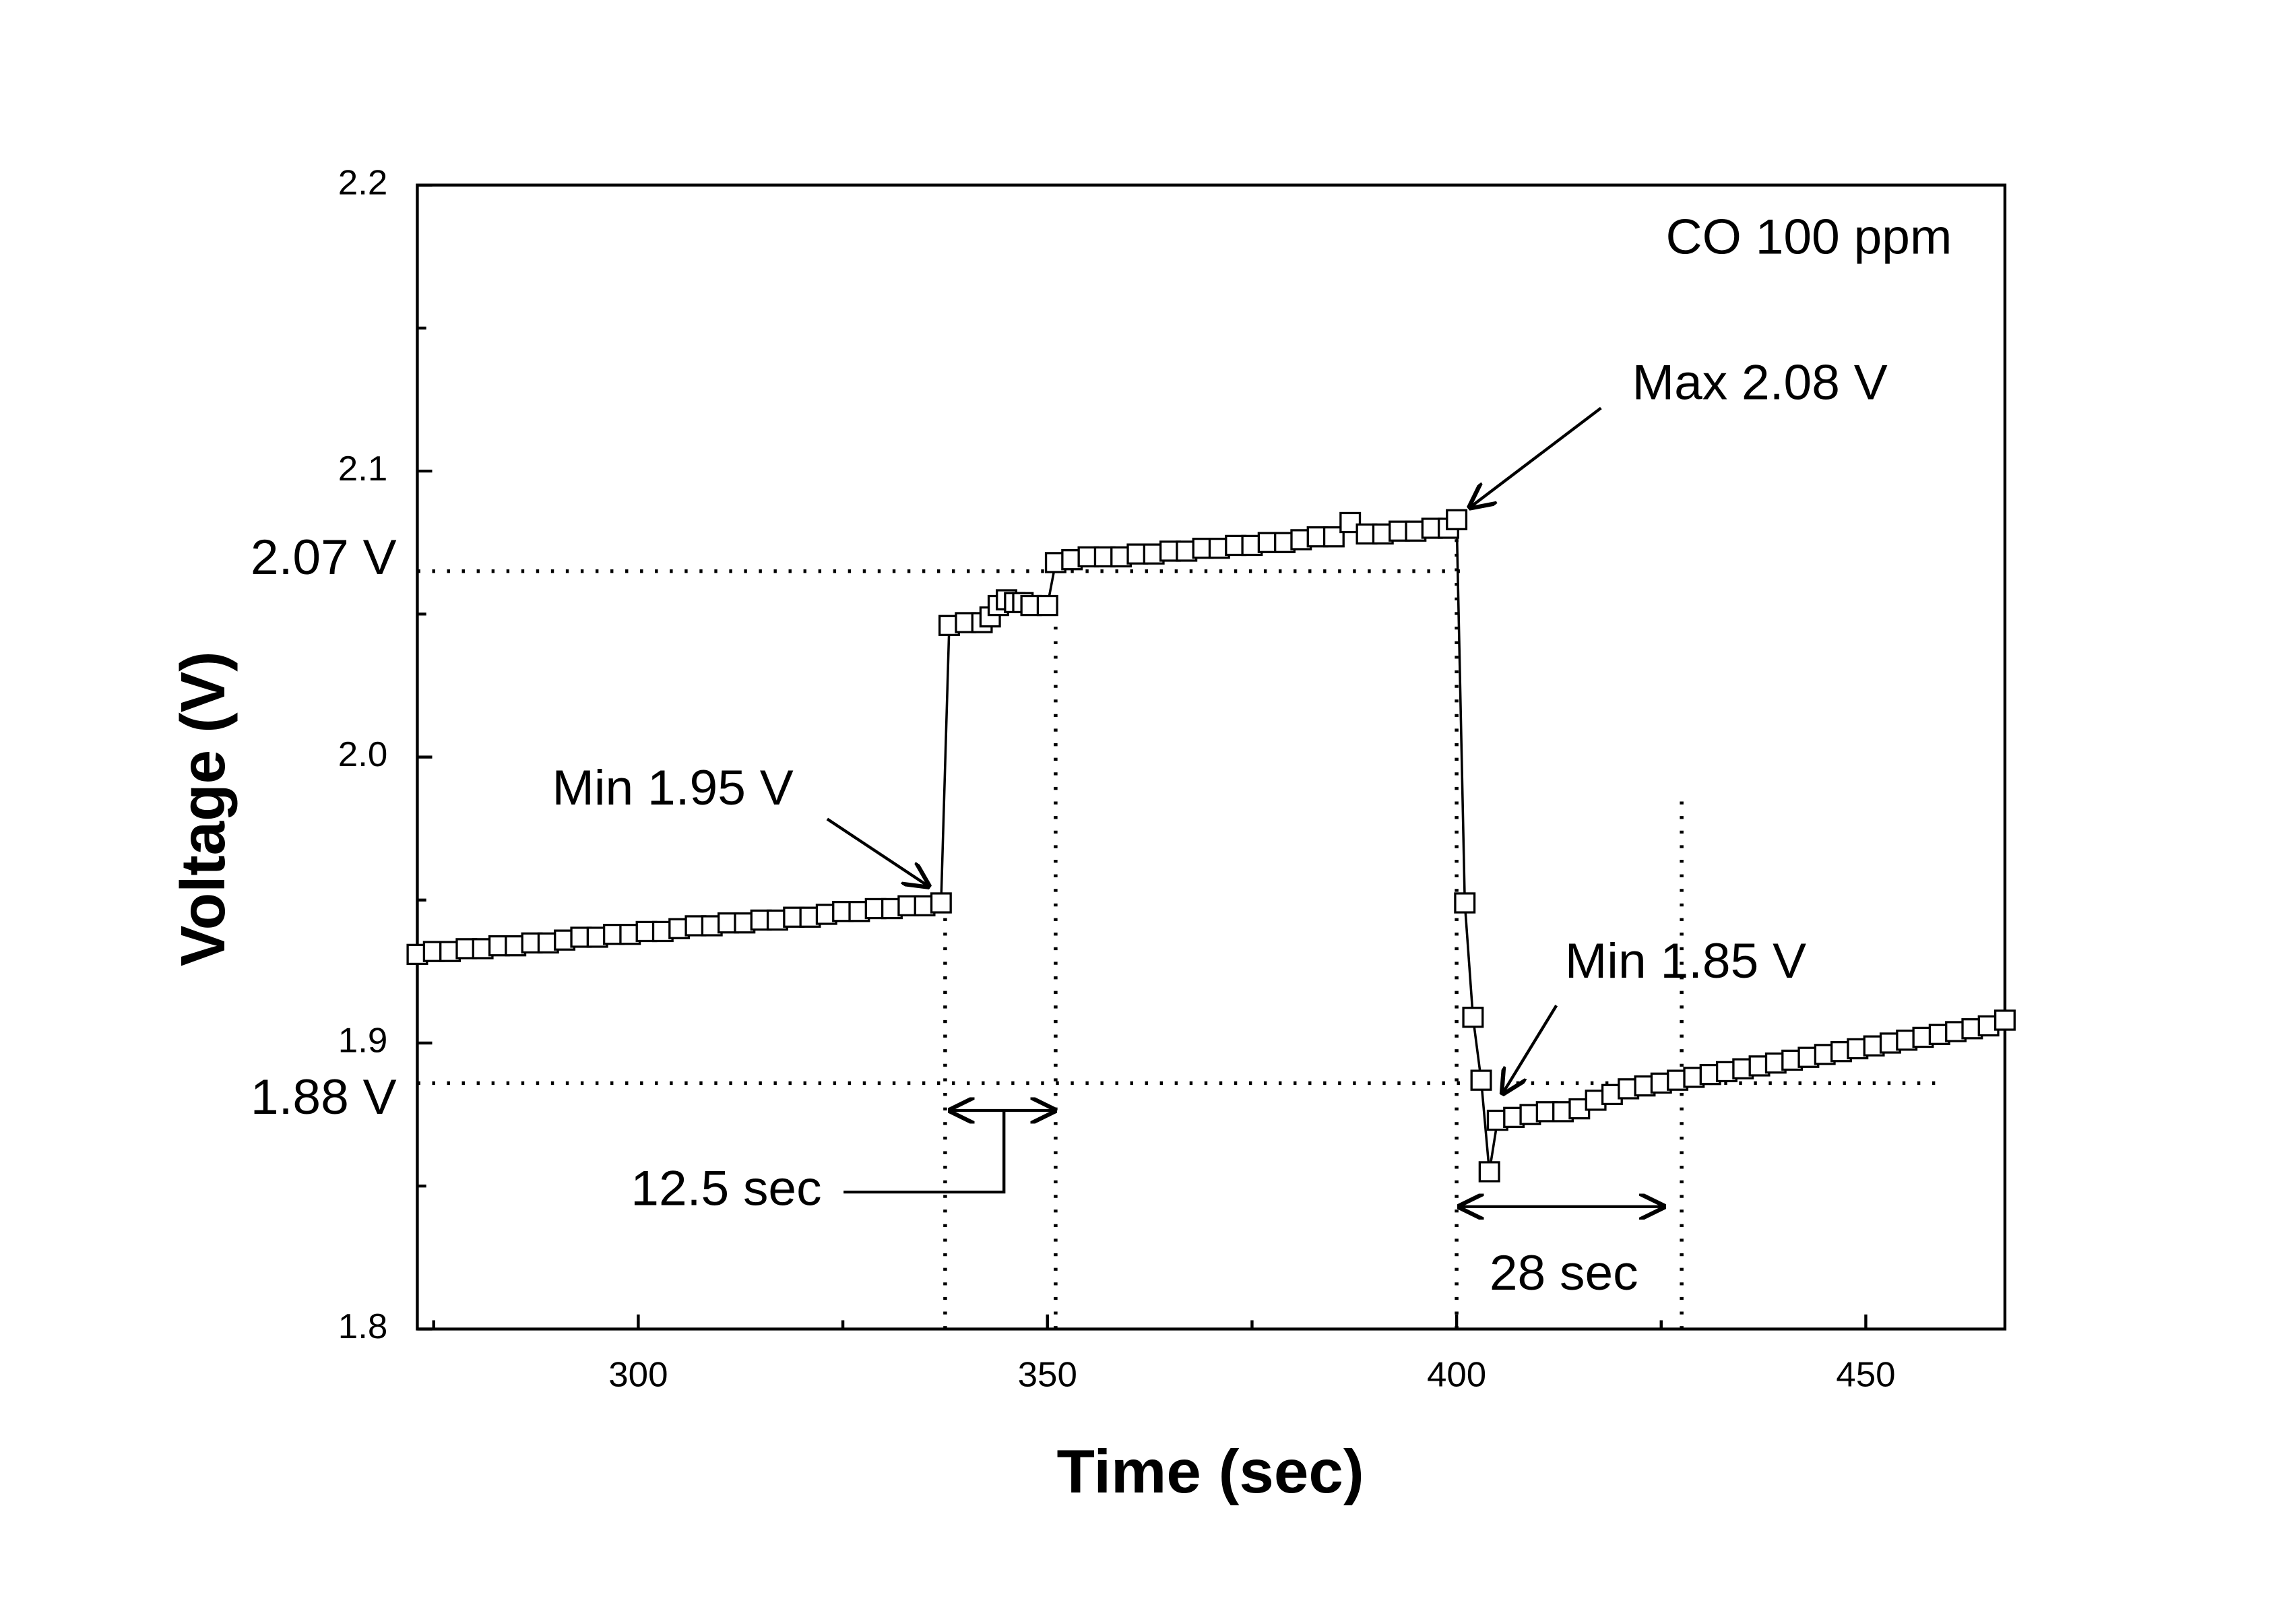 This screenshot has height=1603, width=2296. Describe the element at coordinates (638, 1375) in the screenshot. I see `x-tick-label: 300` at that location.